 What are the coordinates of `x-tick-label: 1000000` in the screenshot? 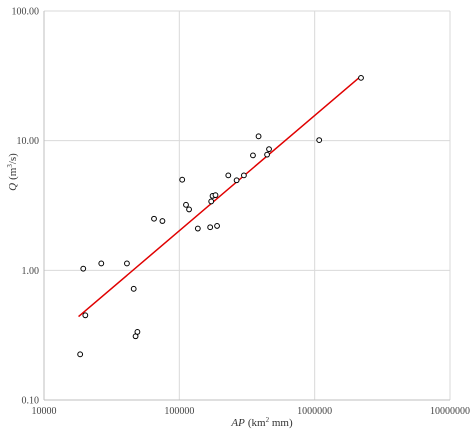 It's located at (314, 411).